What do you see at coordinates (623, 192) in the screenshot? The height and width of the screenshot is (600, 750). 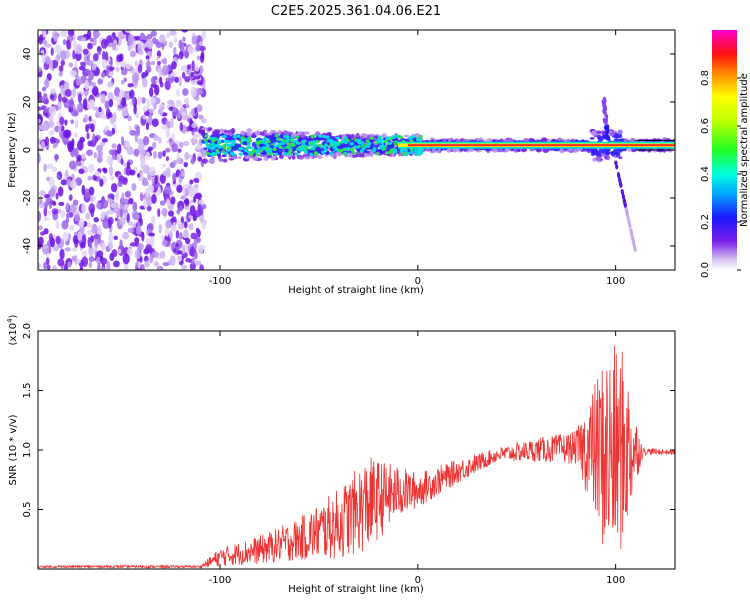 I see `spectrogram-tail-cell` at bounding box center [623, 192].